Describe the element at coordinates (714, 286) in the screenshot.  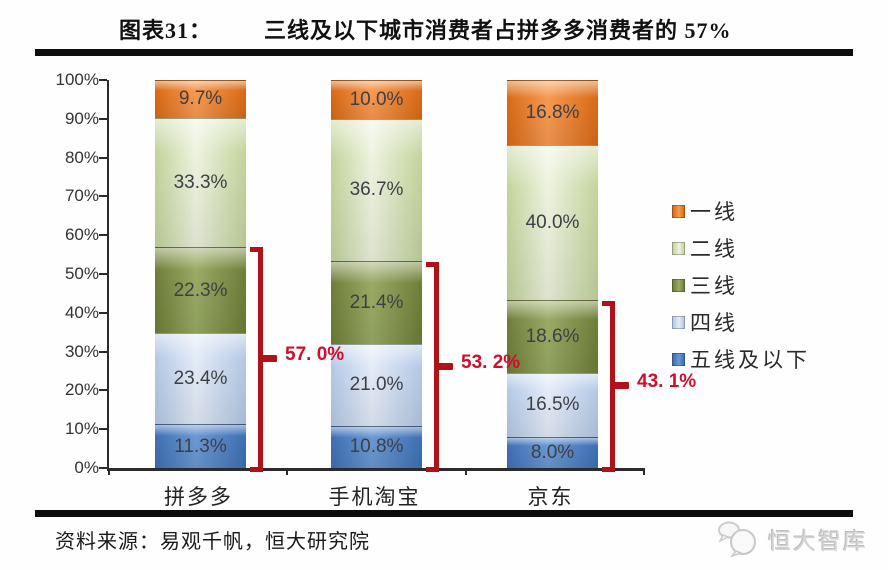
I see `legend-label: 三线` at that location.